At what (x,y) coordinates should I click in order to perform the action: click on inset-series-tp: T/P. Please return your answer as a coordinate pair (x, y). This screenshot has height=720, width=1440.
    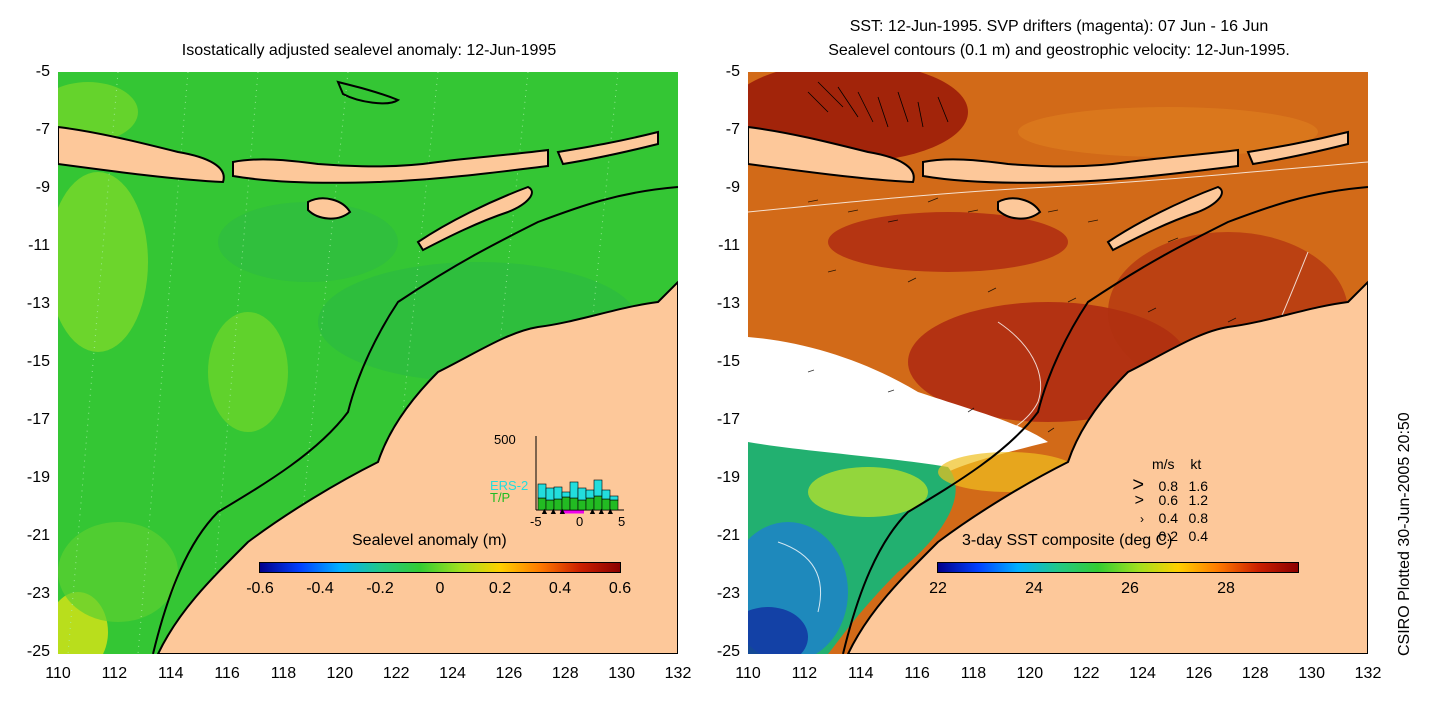
    Looking at the image, I should click on (500, 497).